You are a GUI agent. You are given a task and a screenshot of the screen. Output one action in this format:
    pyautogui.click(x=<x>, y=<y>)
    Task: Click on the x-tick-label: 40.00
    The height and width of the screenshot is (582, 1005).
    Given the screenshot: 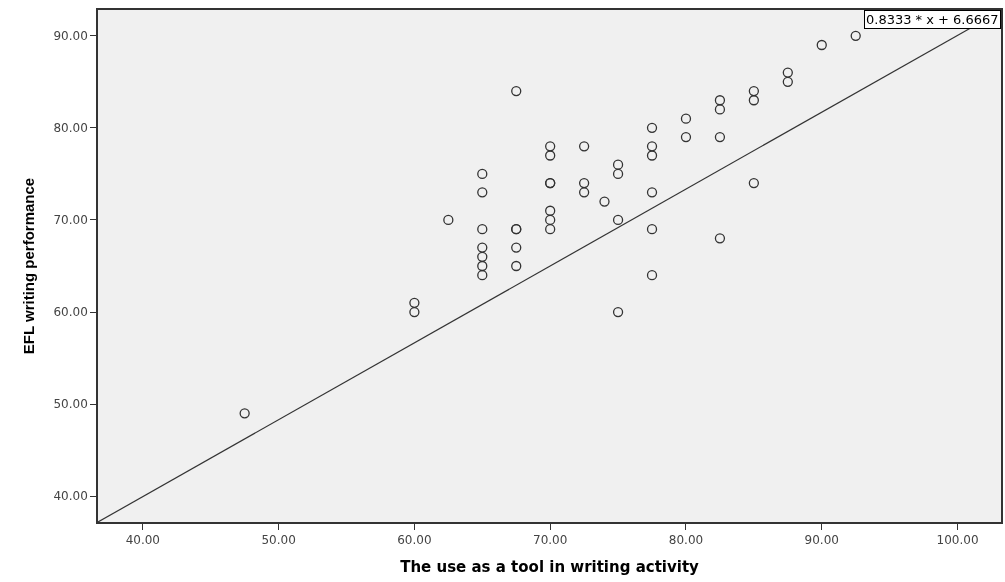 What is the action you would take?
    pyautogui.click(x=142, y=540)
    